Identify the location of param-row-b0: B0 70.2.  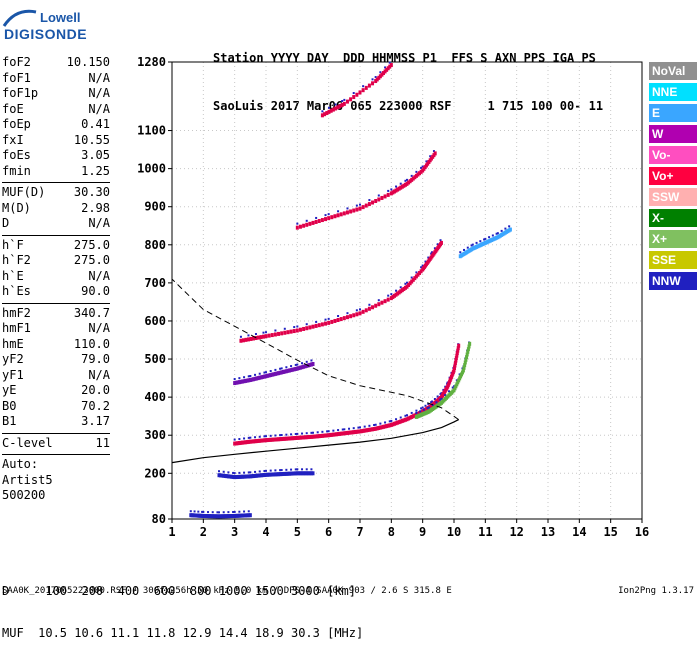
(56, 407).